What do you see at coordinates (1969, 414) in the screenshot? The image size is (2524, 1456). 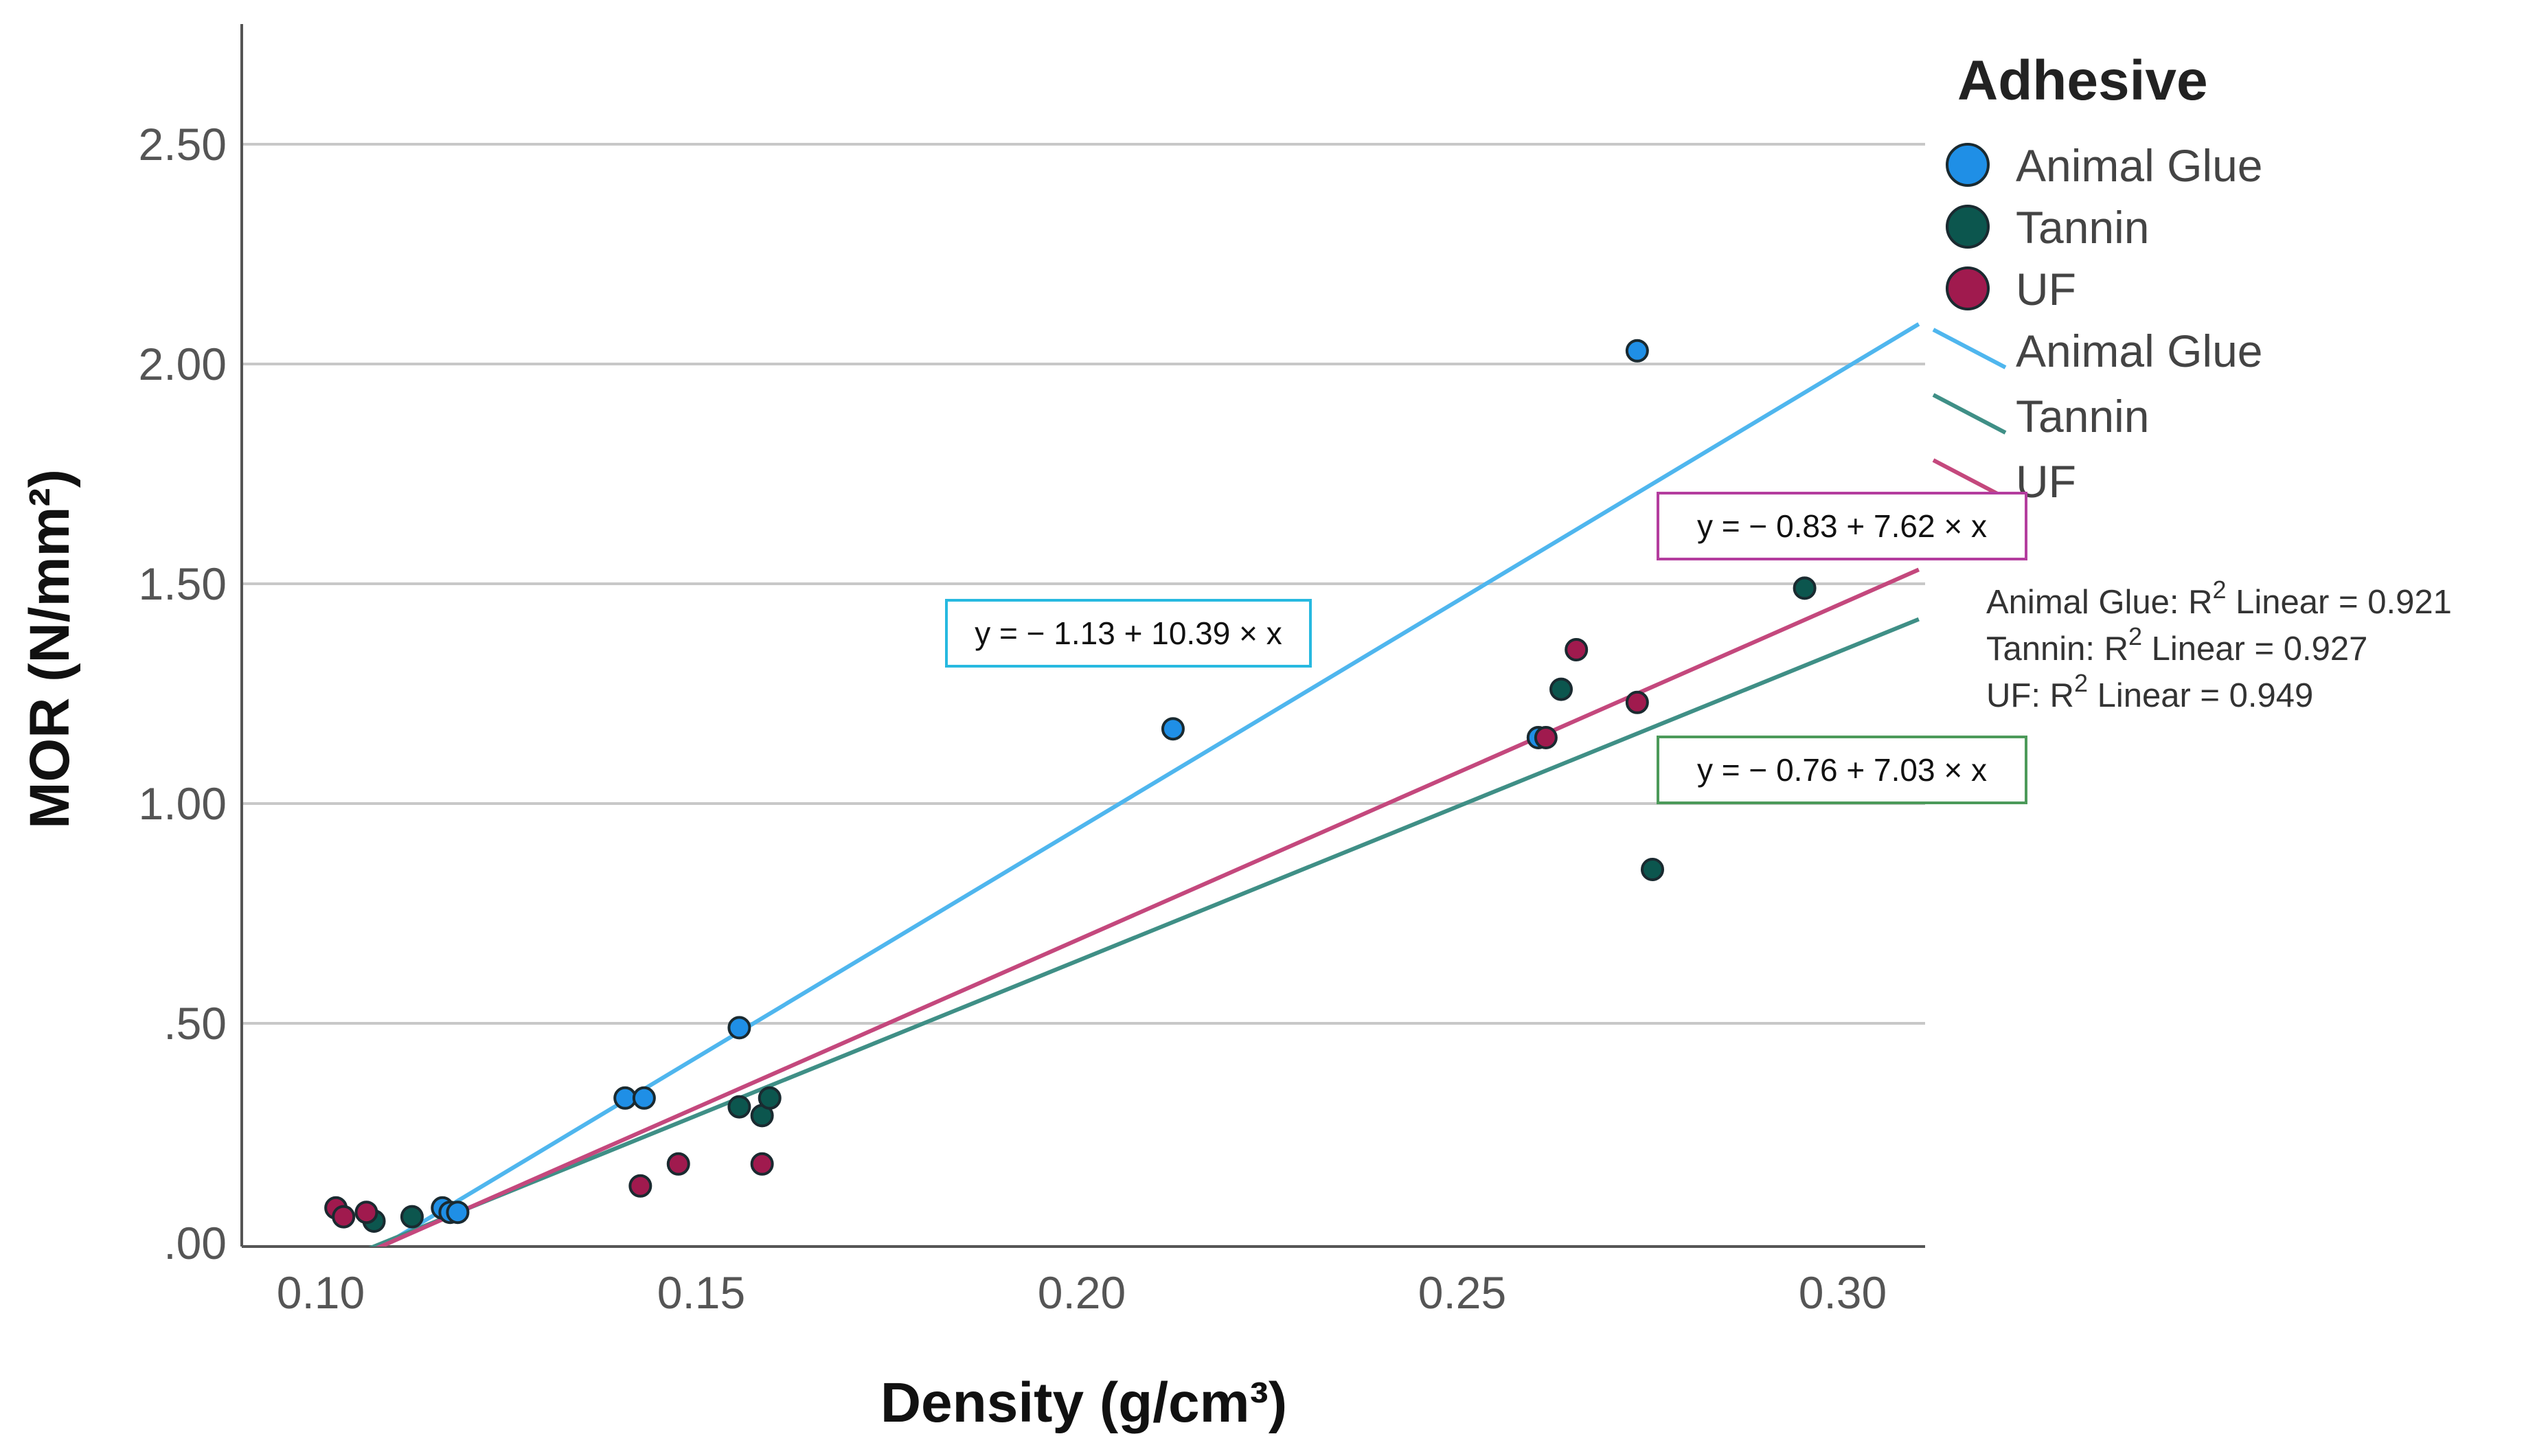 I see `legend-line-tannin` at bounding box center [1969, 414].